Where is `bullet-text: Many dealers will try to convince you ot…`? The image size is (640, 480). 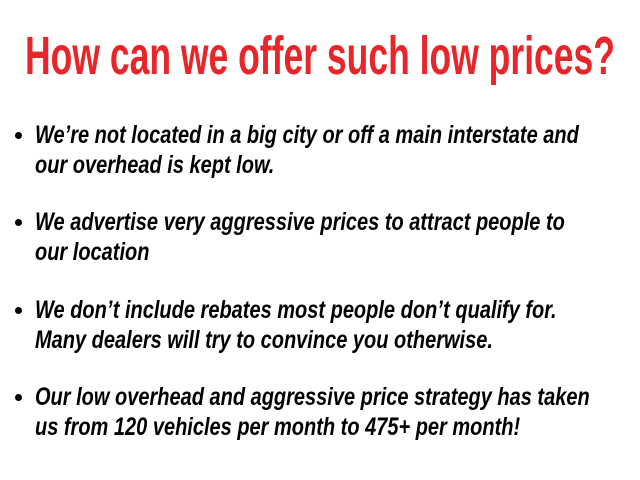 bullet-text: Many dealers will try to convince you ot… is located at coordinates (264, 340).